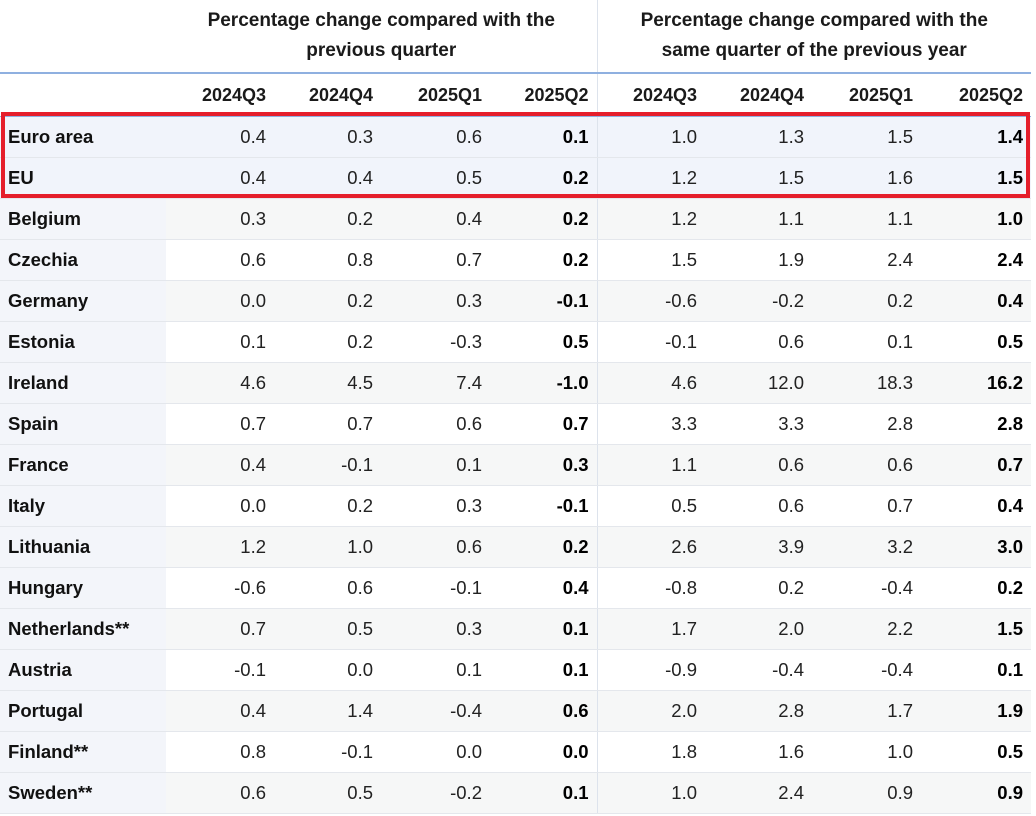  Describe the element at coordinates (814, 20) in the screenshot. I see `group-header-line: Percentage change compared with the` at that location.